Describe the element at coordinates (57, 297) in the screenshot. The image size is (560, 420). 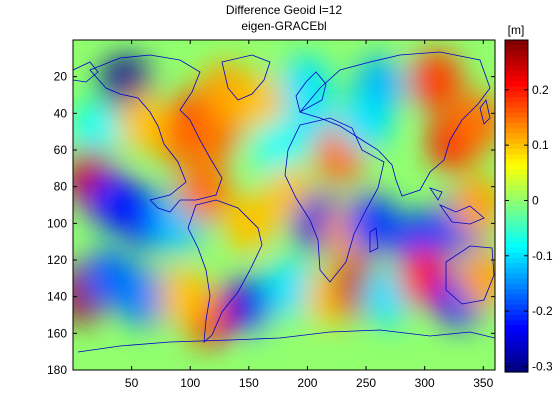
I see `y-tick-label: 140` at that location.